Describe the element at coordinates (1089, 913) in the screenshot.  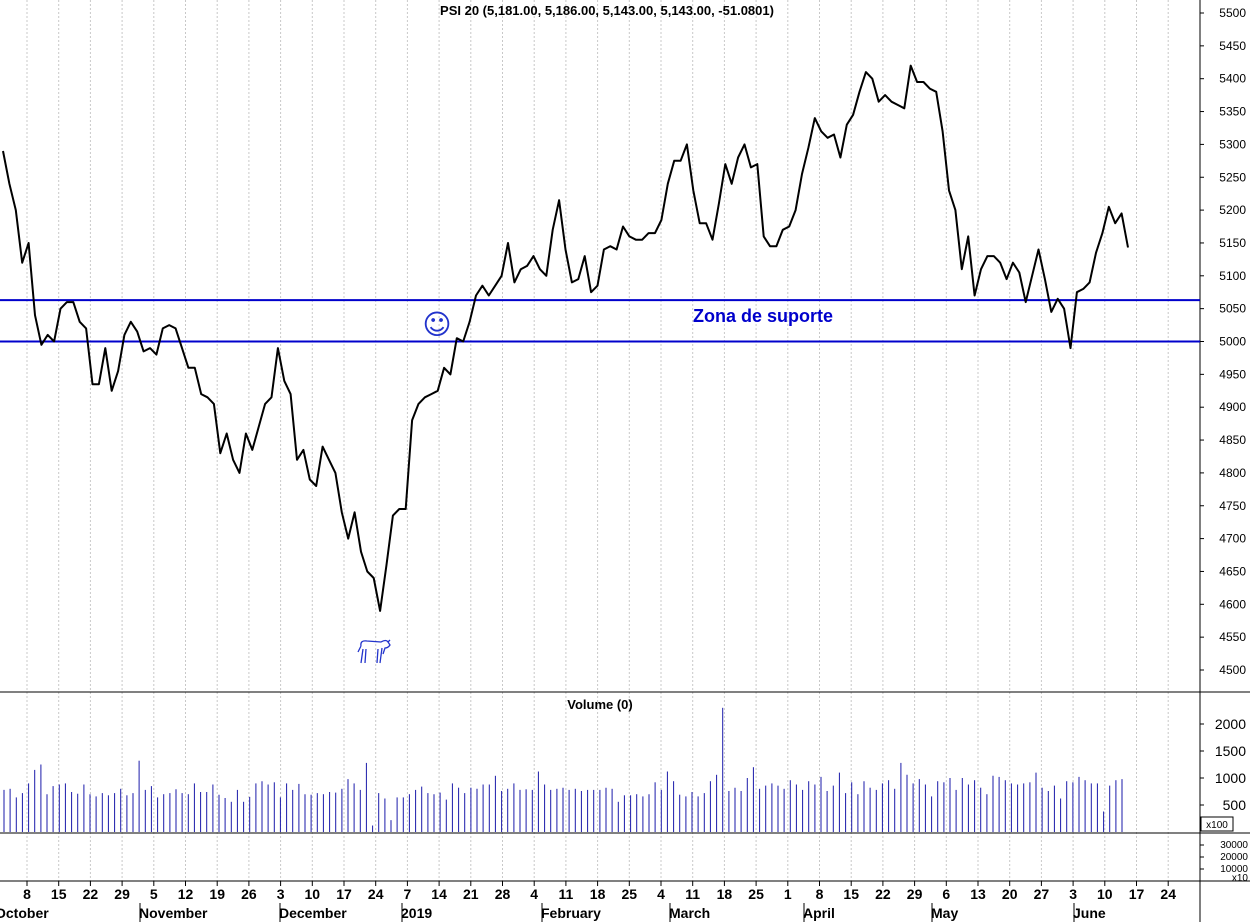
I see `month-label: June` at that location.